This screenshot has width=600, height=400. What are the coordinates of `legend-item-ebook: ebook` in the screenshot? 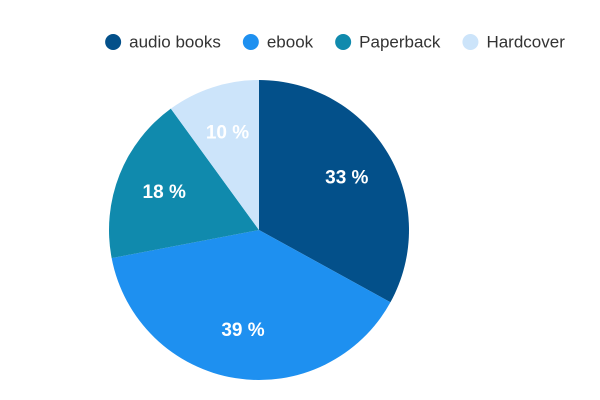 It's located at (278, 42).